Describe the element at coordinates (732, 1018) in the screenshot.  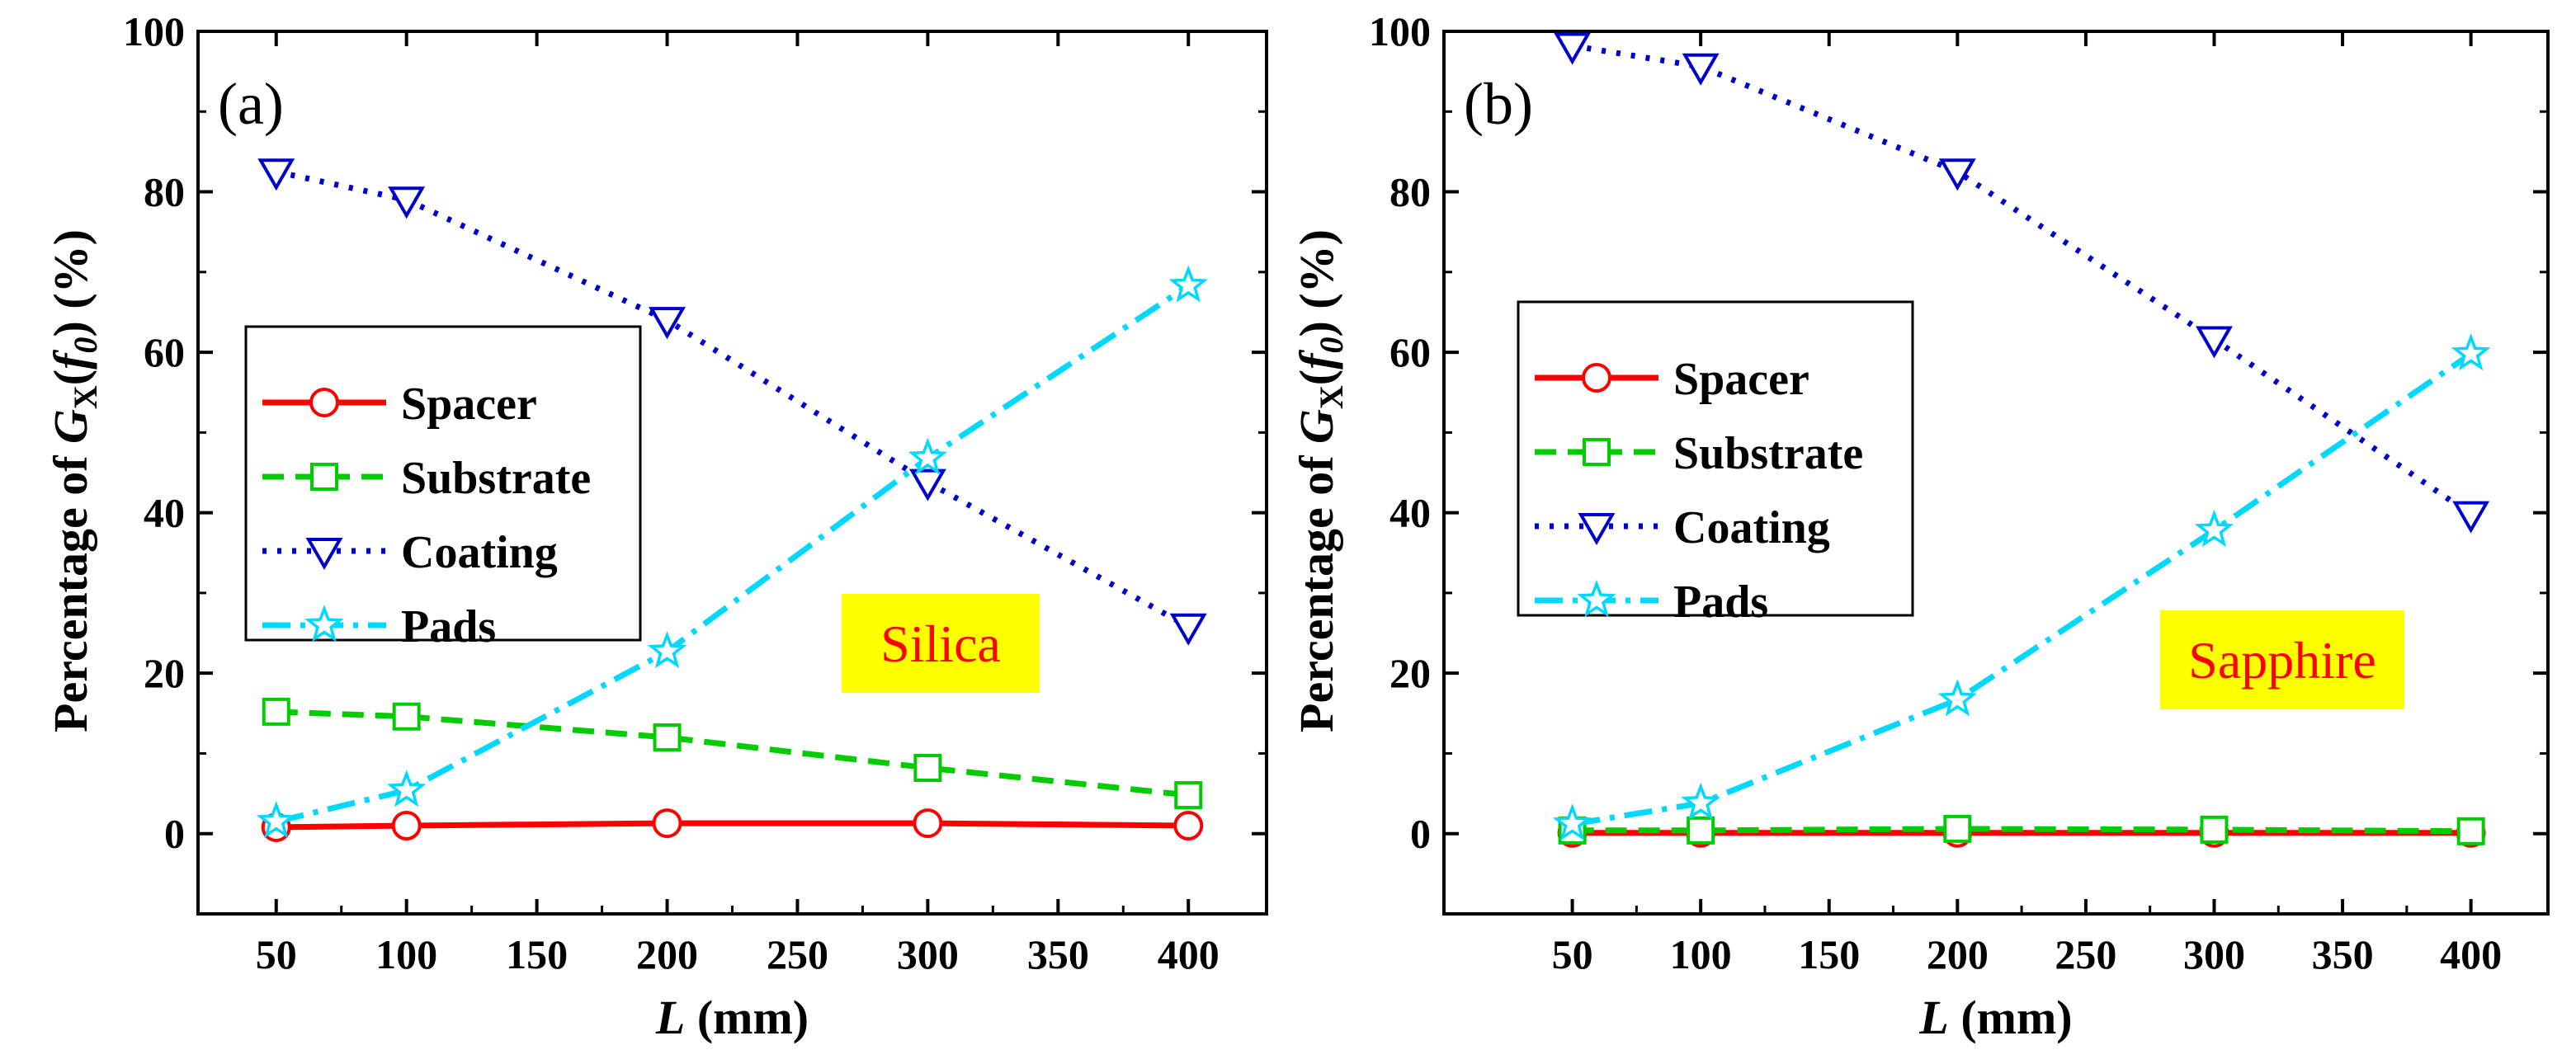
I see `x-axis-label-a: L (mm)` at that location.